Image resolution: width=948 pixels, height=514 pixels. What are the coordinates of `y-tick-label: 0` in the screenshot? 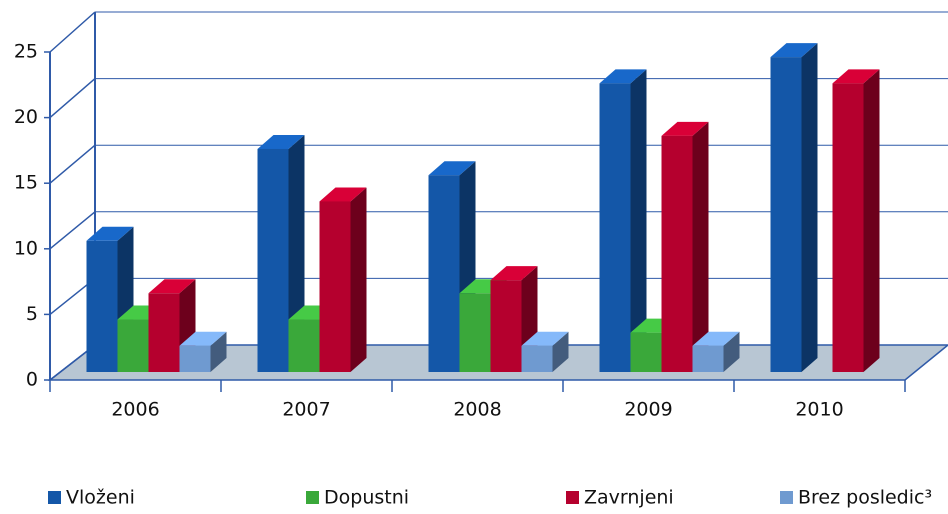 It's located at (32, 380).